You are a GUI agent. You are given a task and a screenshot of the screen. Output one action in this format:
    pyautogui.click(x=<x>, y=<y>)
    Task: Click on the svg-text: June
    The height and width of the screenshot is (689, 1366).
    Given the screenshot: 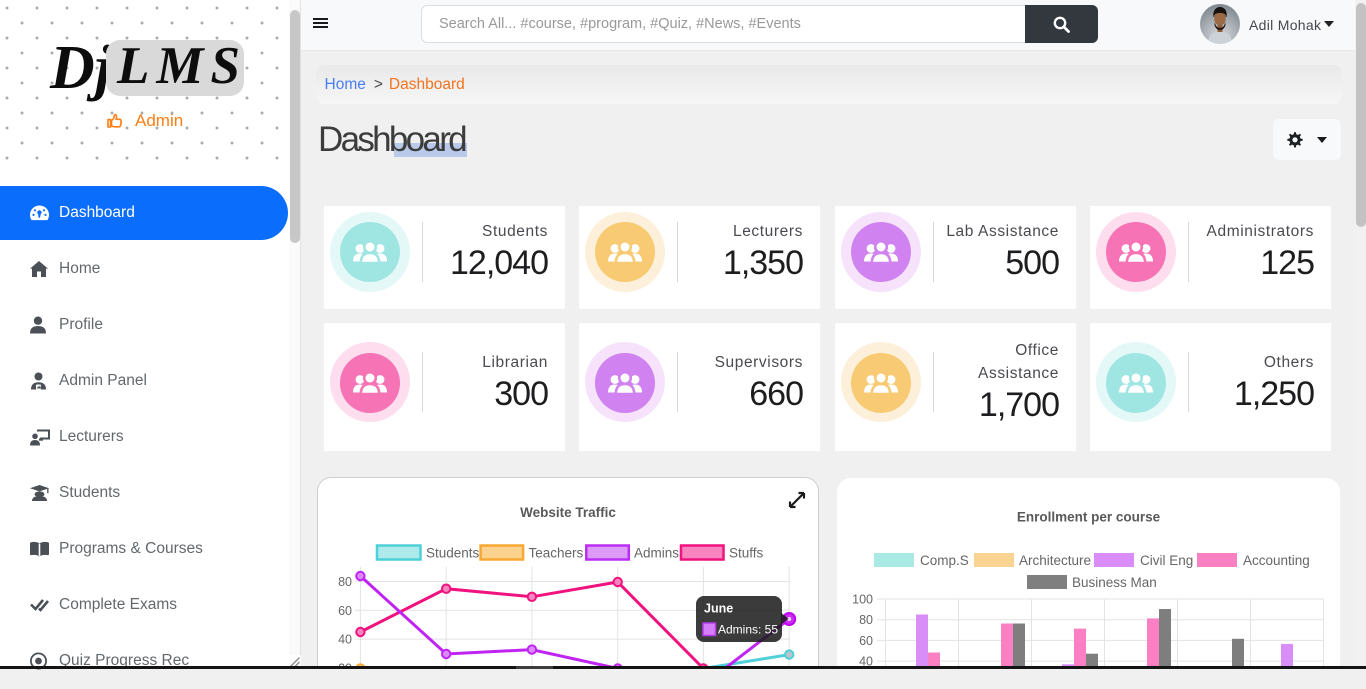 What is the action you would take?
    pyautogui.click(x=718, y=609)
    